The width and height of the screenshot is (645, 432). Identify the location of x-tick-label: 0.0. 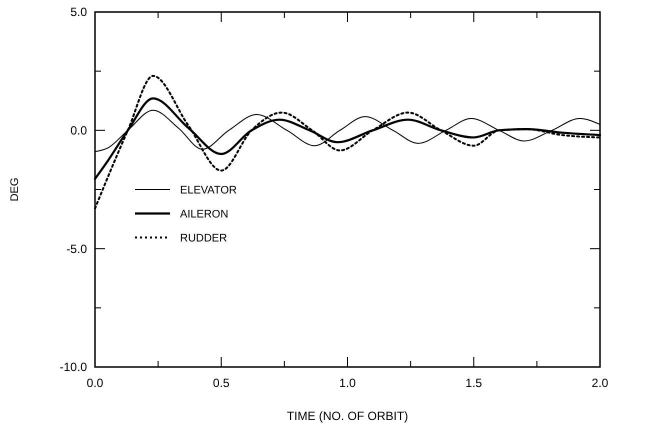
(95, 383).